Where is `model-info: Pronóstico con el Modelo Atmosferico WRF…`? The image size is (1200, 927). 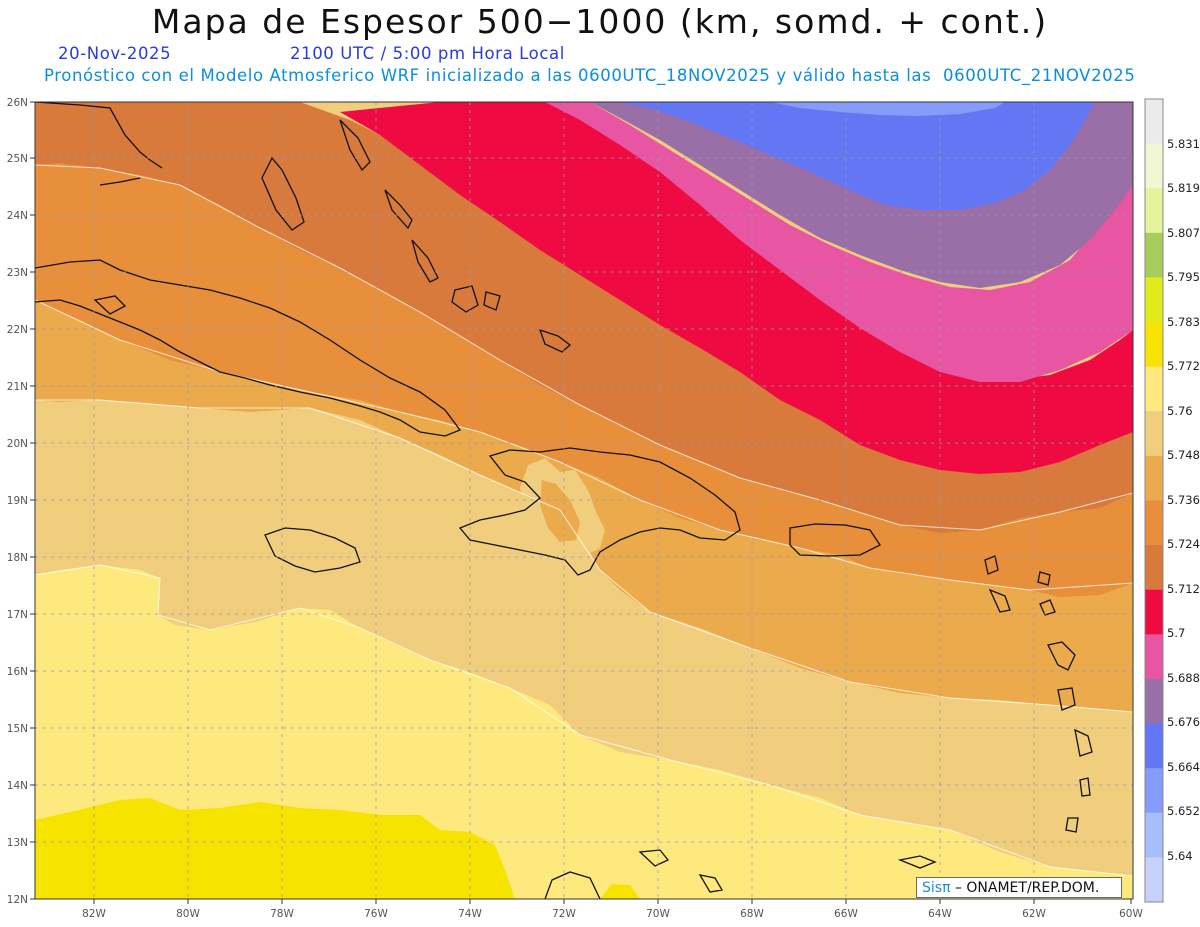 model-info: Pronóstico con el Modelo Atmosferico WRF… is located at coordinates (590, 75).